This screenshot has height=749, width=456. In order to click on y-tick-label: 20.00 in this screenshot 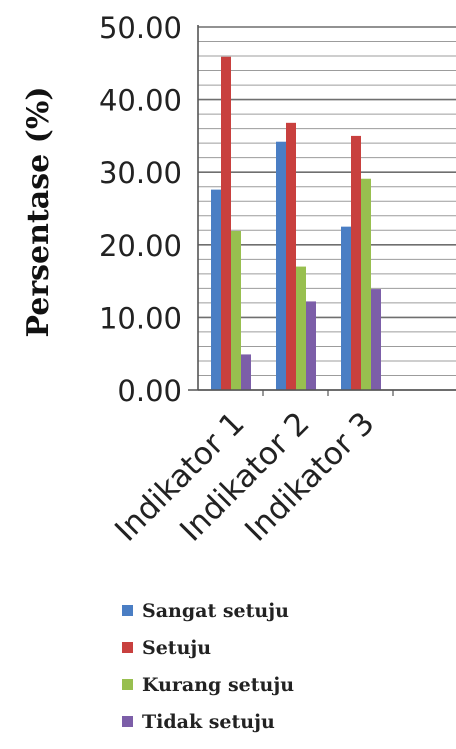, I will do `click(140, 246)`.